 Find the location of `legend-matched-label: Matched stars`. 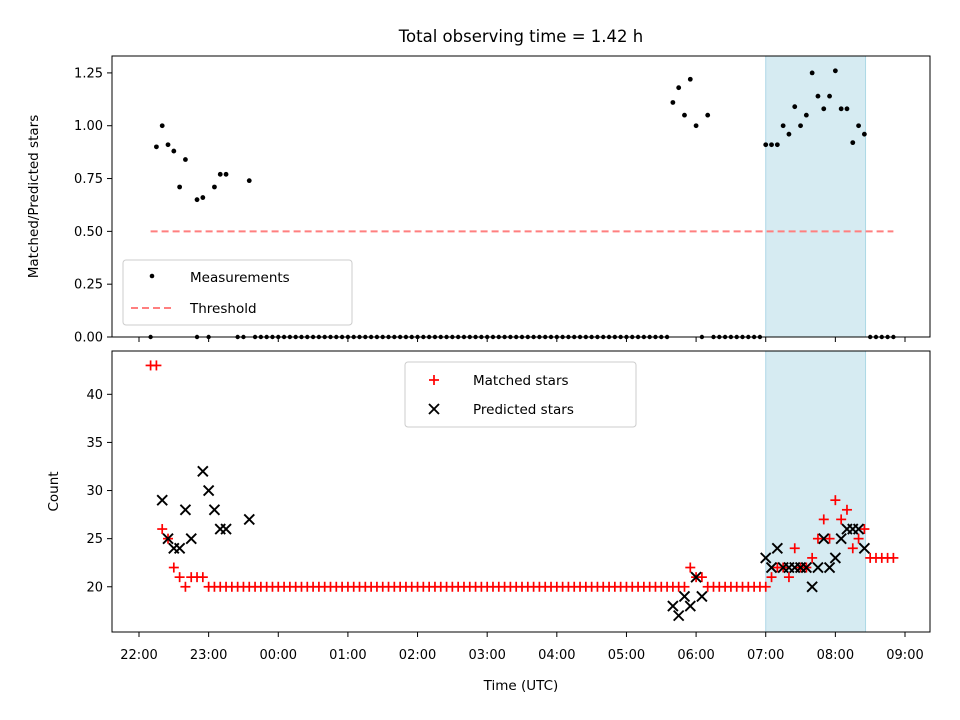

legend-matched-label: Matched stars is located at coordinates (521, 381).